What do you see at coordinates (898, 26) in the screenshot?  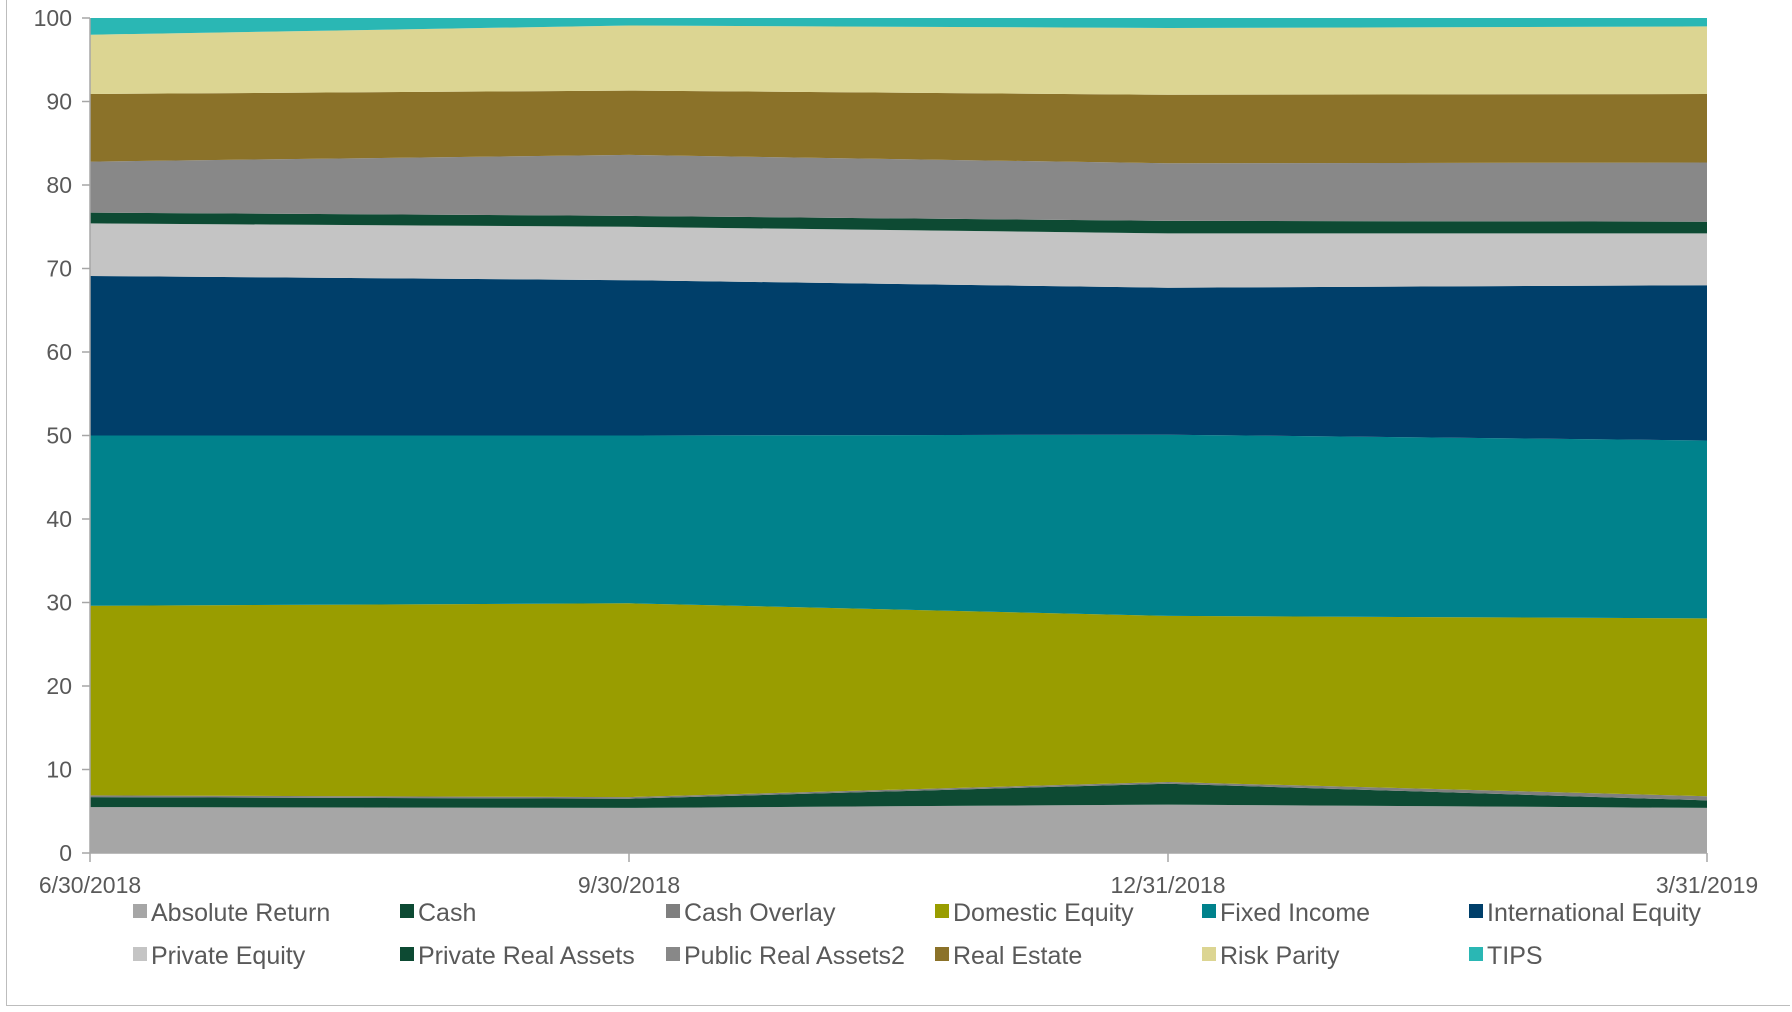 I see `area-tips` at bounding box center [898, 26].